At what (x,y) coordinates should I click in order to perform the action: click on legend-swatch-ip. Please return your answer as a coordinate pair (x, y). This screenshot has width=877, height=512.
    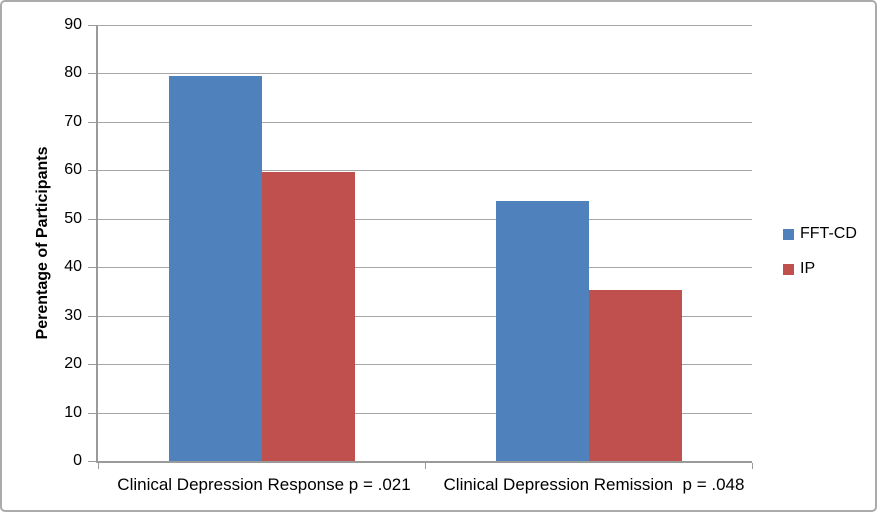
    Looking at the image, I should click on (788, 269).